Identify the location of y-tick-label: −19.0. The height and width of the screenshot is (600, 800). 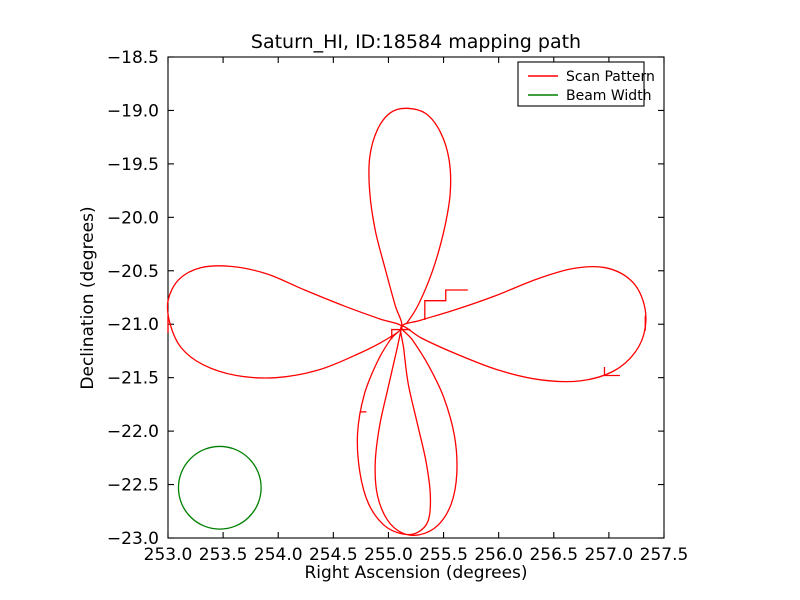
(133, 111).